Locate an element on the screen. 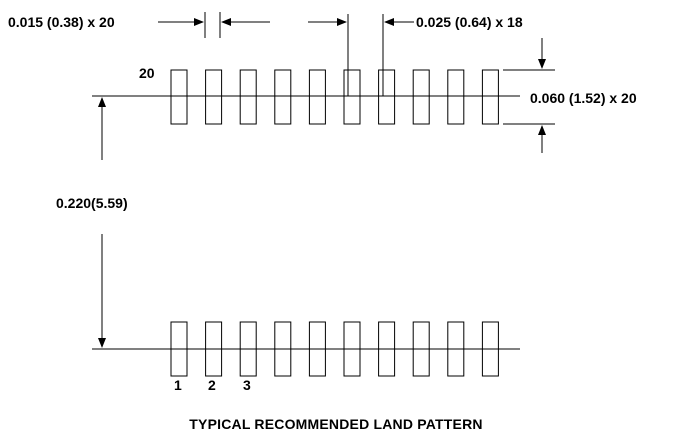  bottom-pad-row is located at coordinates (334, 349).